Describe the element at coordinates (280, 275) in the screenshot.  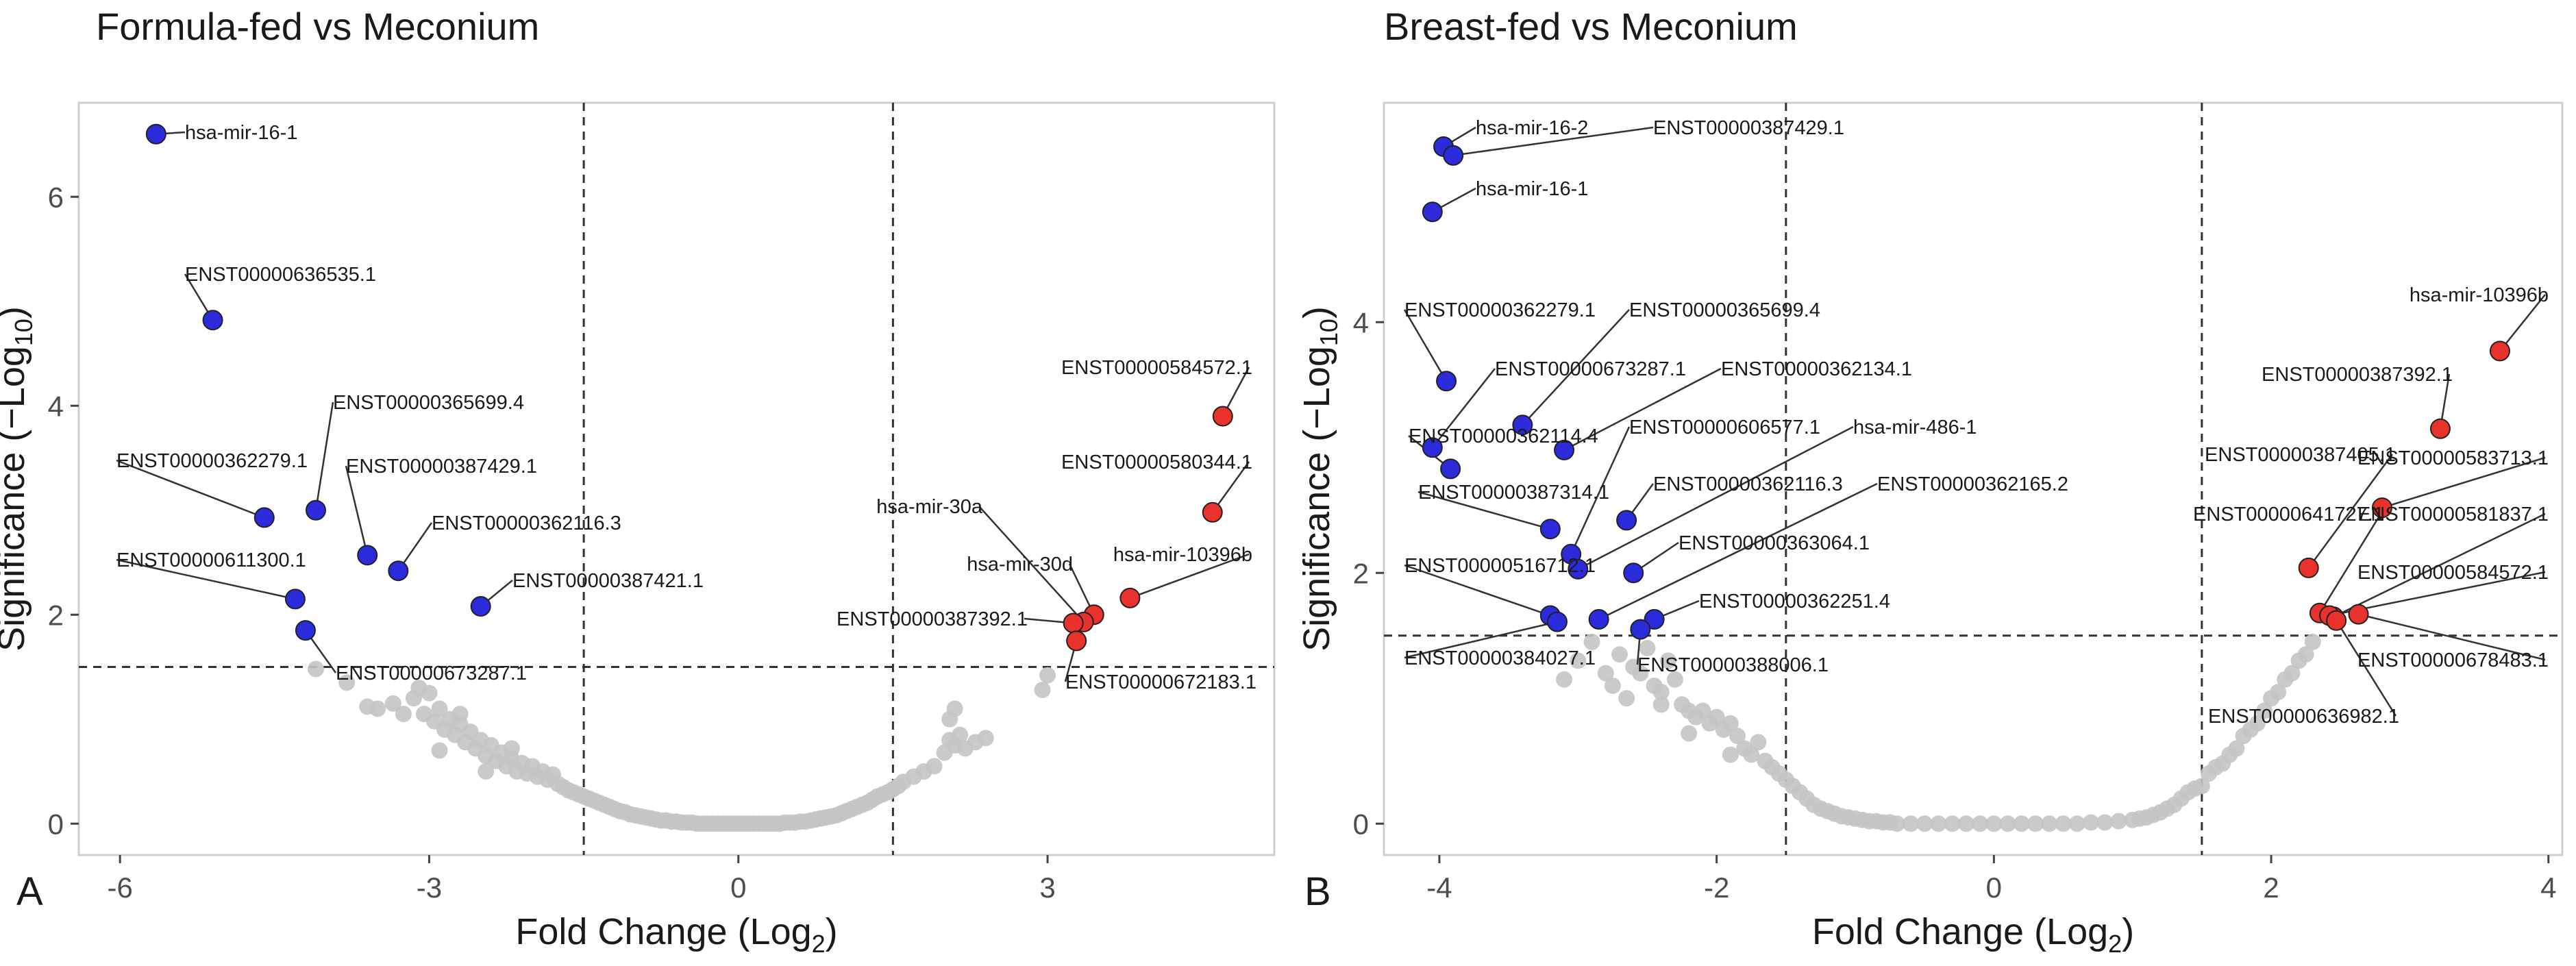
I see `point-label: ENST00000636535.1` at that location.